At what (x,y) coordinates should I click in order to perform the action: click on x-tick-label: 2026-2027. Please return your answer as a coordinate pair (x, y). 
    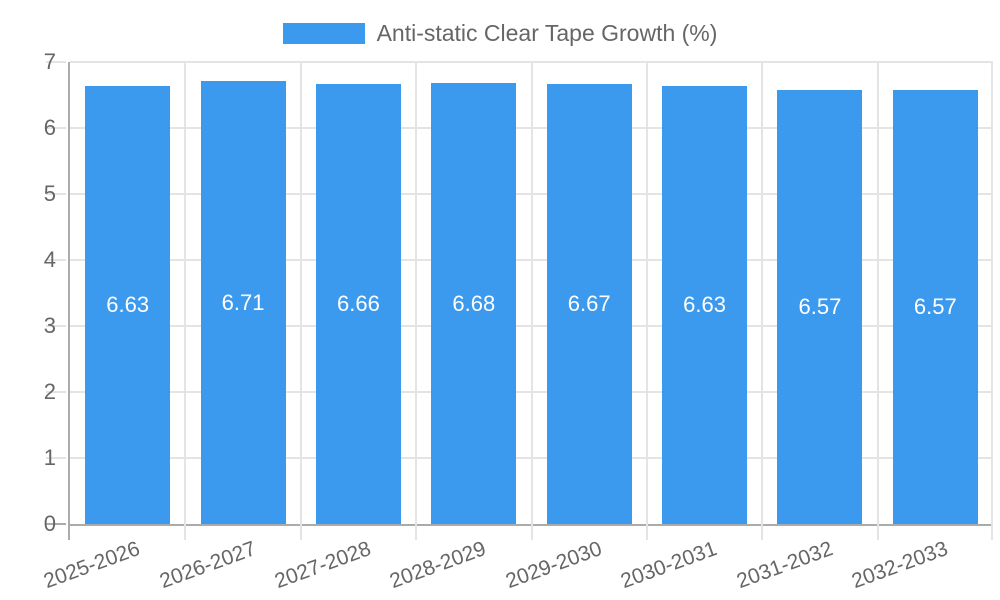
    Looking at the image, I should click on (207, 565).